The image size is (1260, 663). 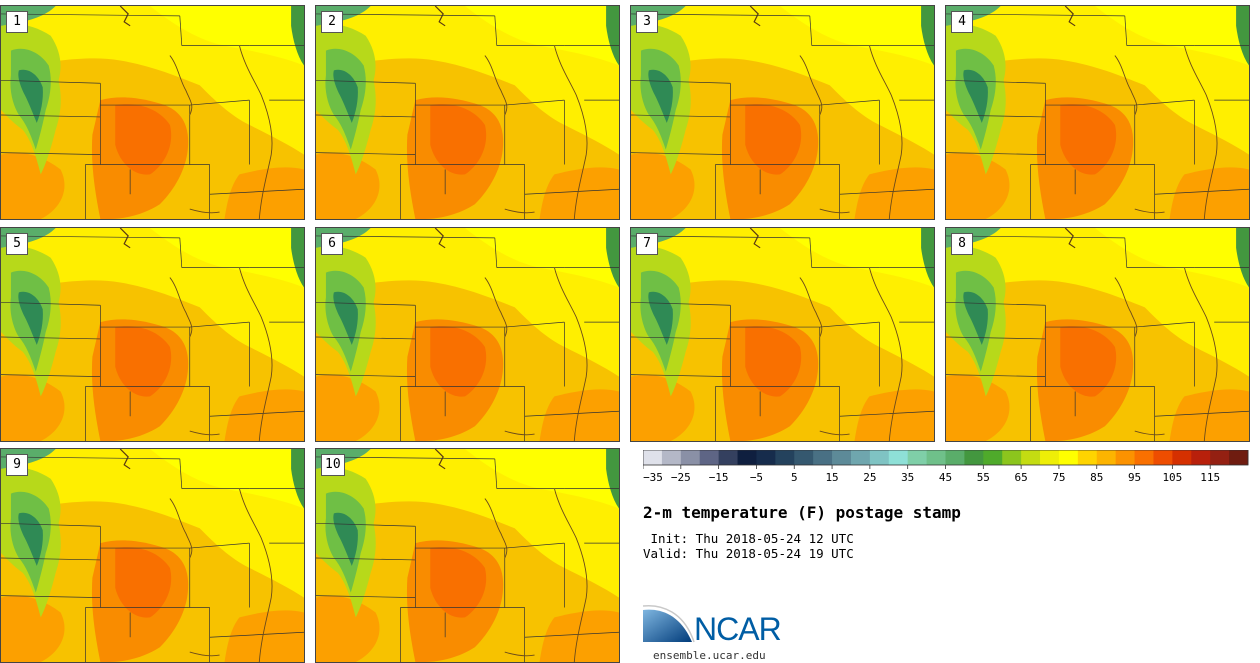 What do you see at coordinates (748, 553) in the screenshot?
I see `valid-time: Valid: Thu 2018-05-24 19 UTC` at bounding box center [748, 553].